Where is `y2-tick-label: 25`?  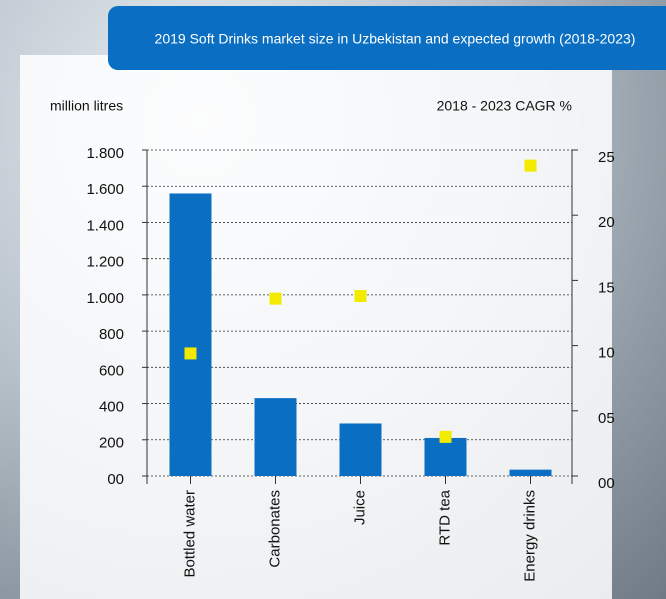
y2-tick-label: 25 is located at coordinates (606, 157).